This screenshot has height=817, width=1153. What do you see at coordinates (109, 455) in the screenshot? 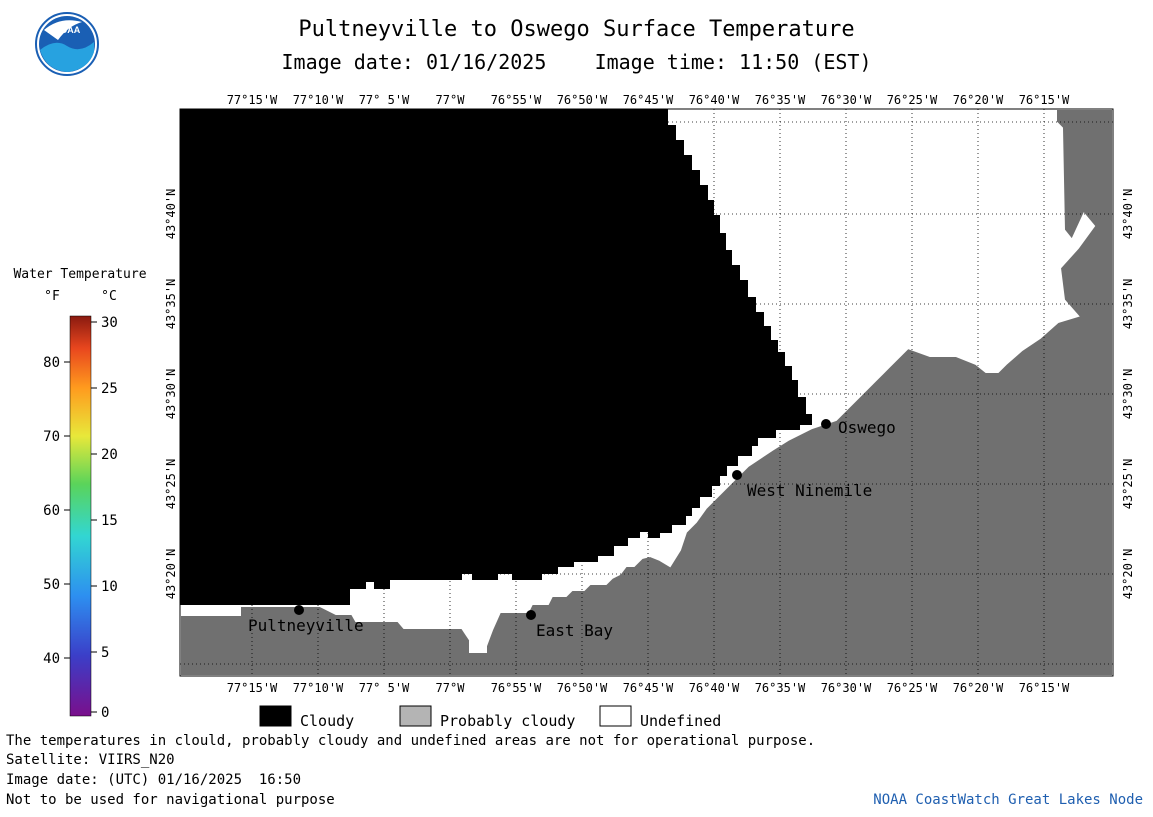
I see `svg-text: 20` at bounding box center [109, 455].